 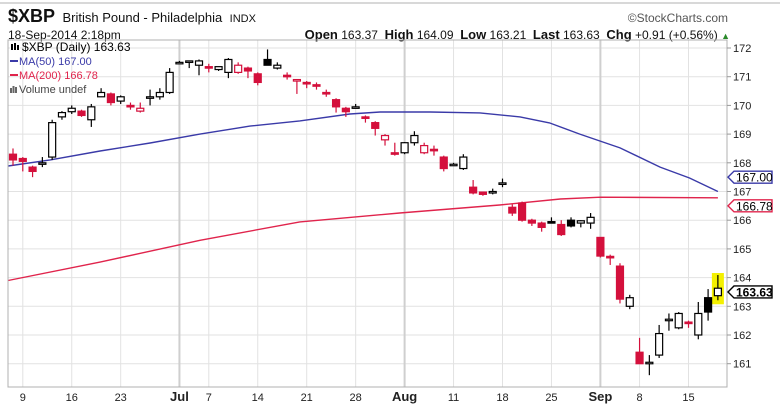 I want to click on x-tick-label: 7, so click(x=209, y=398).